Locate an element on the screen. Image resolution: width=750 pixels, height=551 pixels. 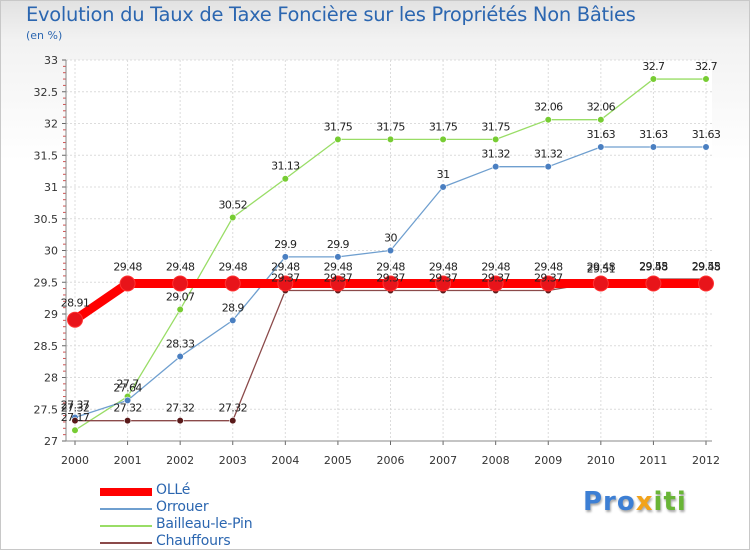
y-tick-label: 31 is located at coordinates (51, 187).